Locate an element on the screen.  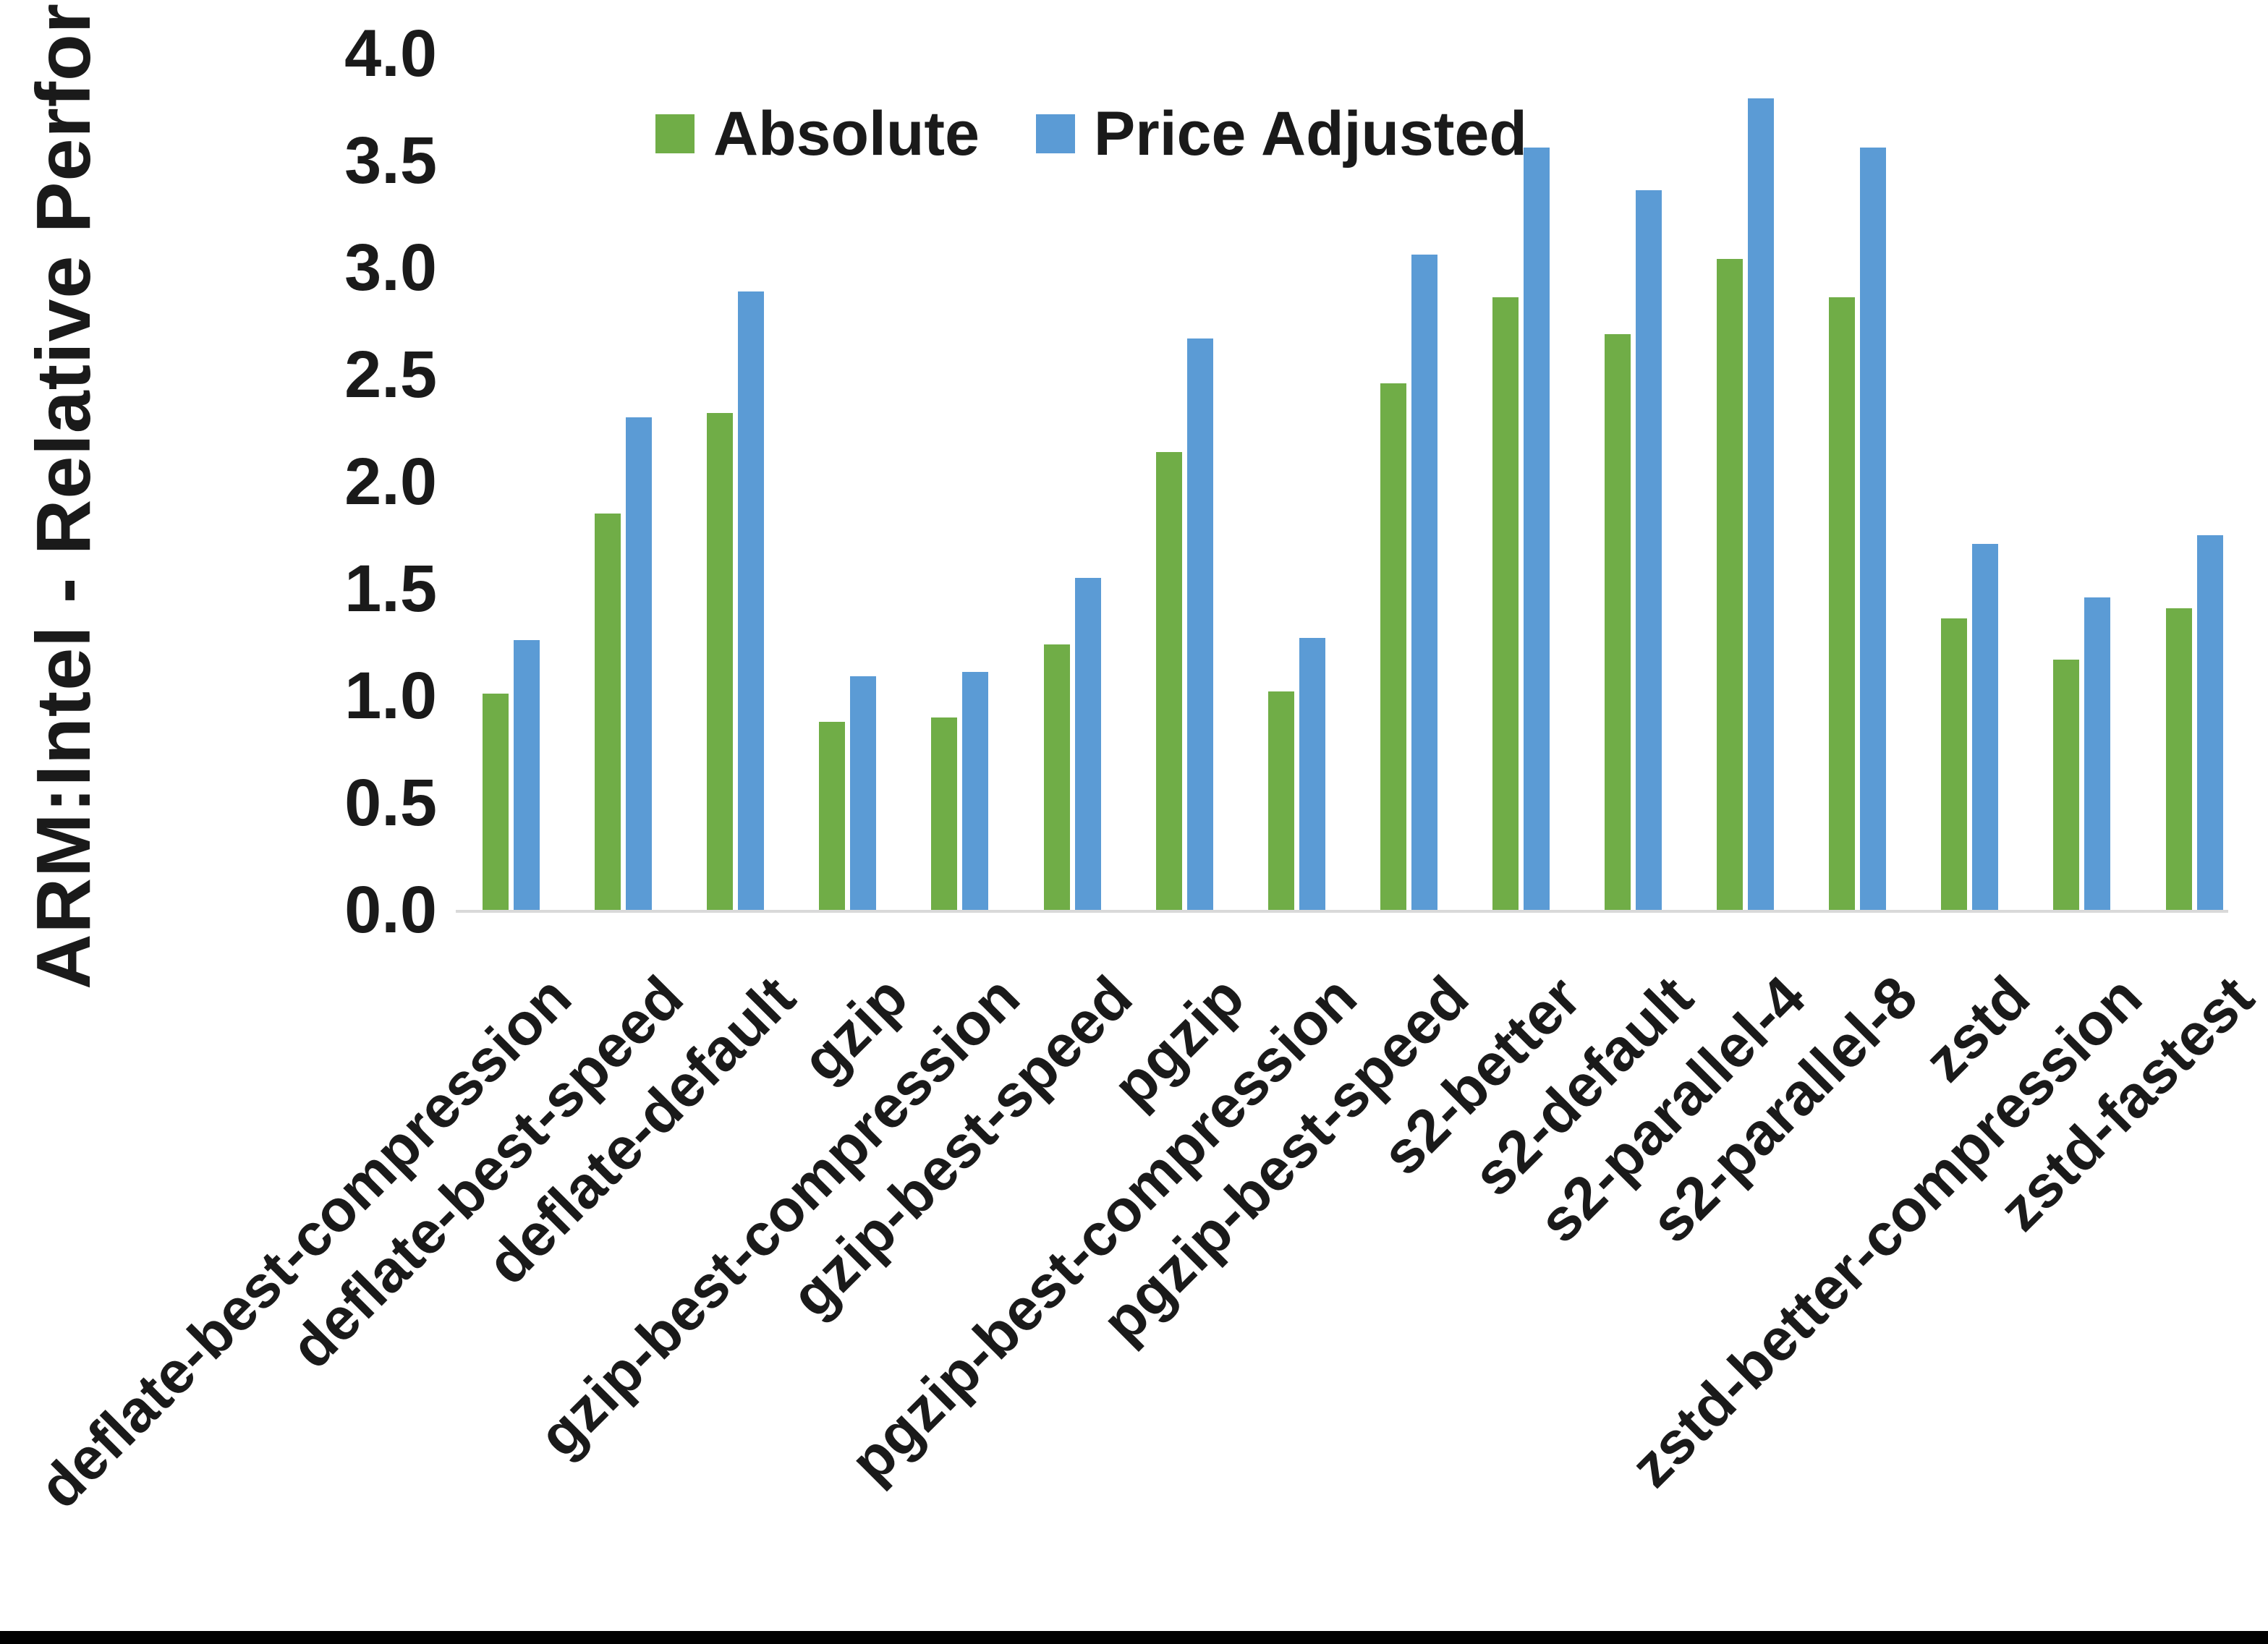
legend-swatch-price-adjusted-icon is located at coordinates (1055, 133).